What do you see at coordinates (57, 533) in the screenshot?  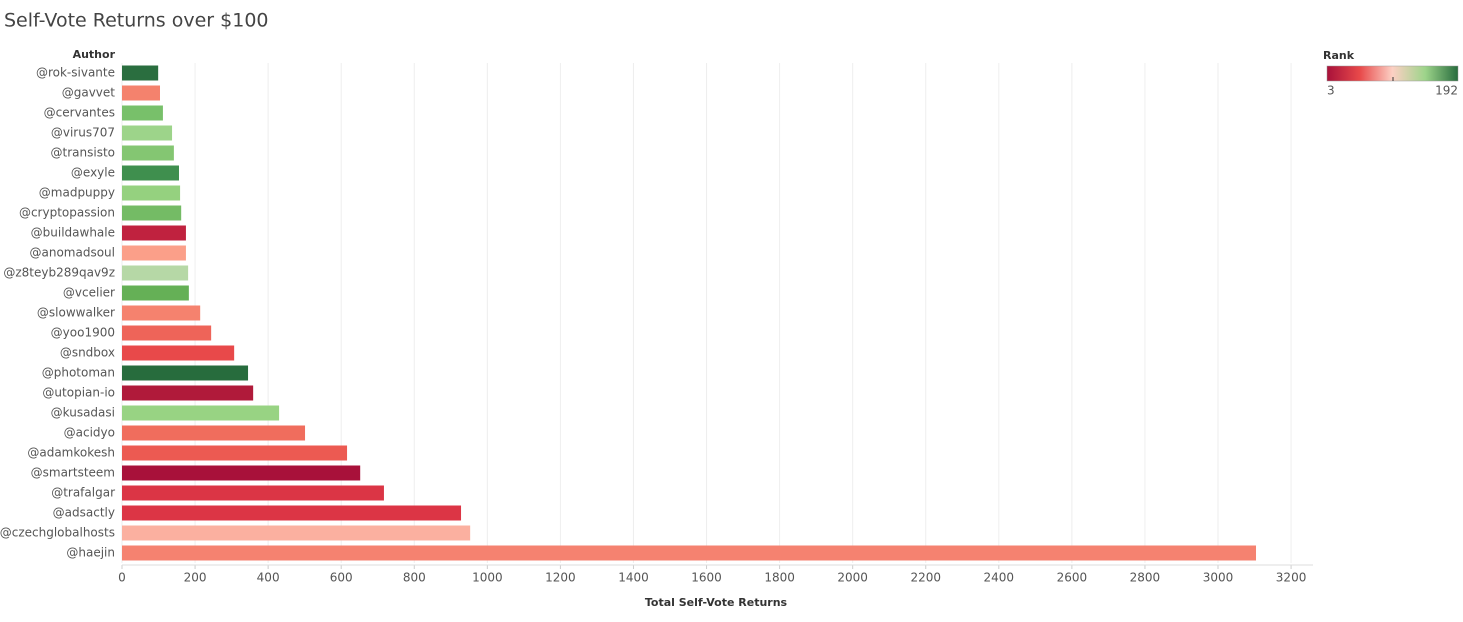 I see `y-tick-label: @czechglobalhosts` at bounding box center [57, 533].